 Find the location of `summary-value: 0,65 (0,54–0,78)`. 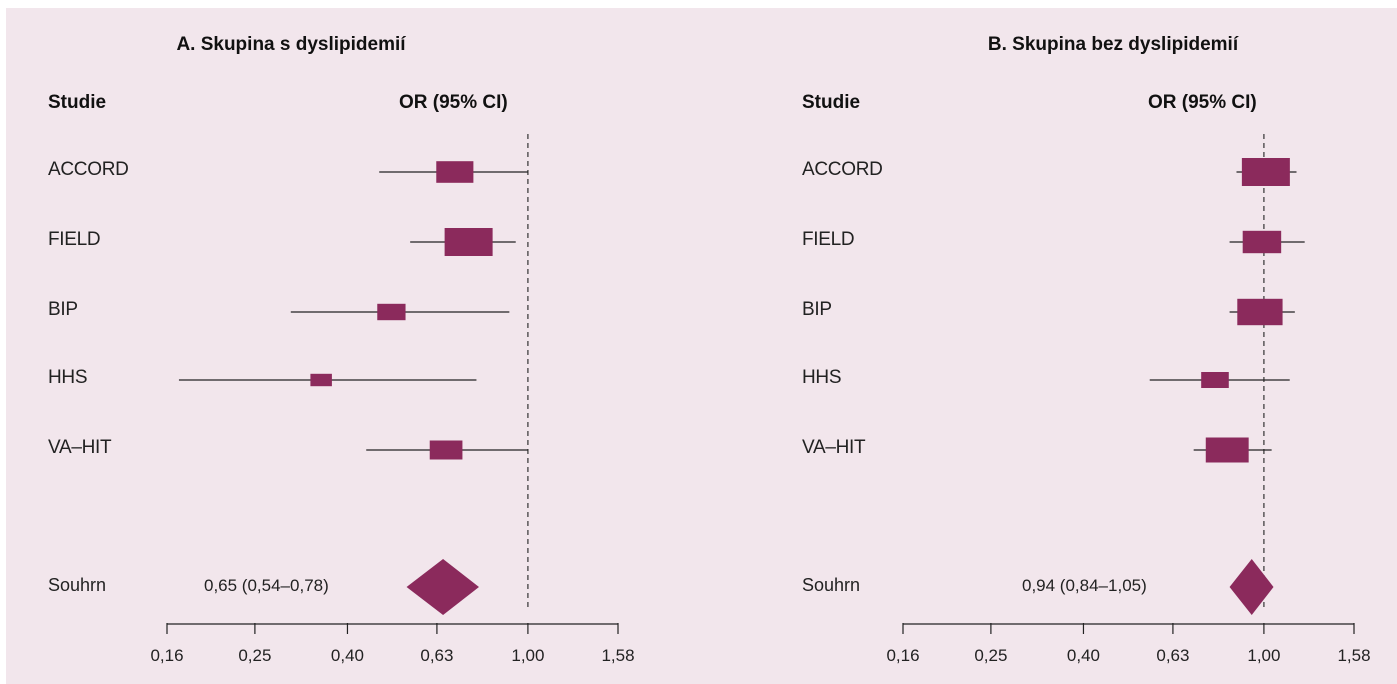

summary-value: 0,65 (0,54–0,78) is located at coordinates (266, 585).